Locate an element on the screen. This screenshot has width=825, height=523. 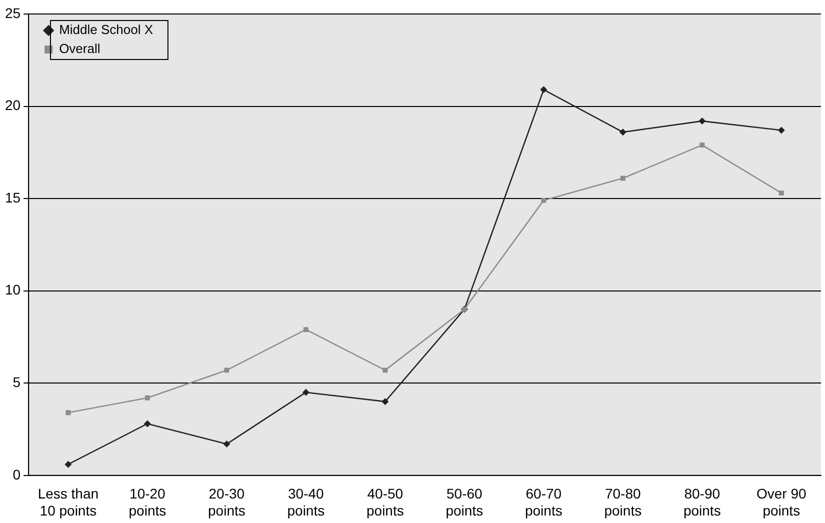
x-tick-label: 40-50 points is located at coordinates (385, 502).